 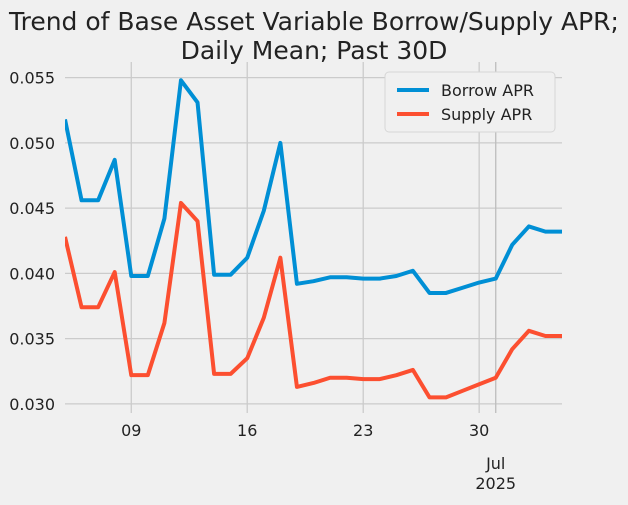 I want to click on legend: Borrow APR Supply APR, so click(x=470, y=102).